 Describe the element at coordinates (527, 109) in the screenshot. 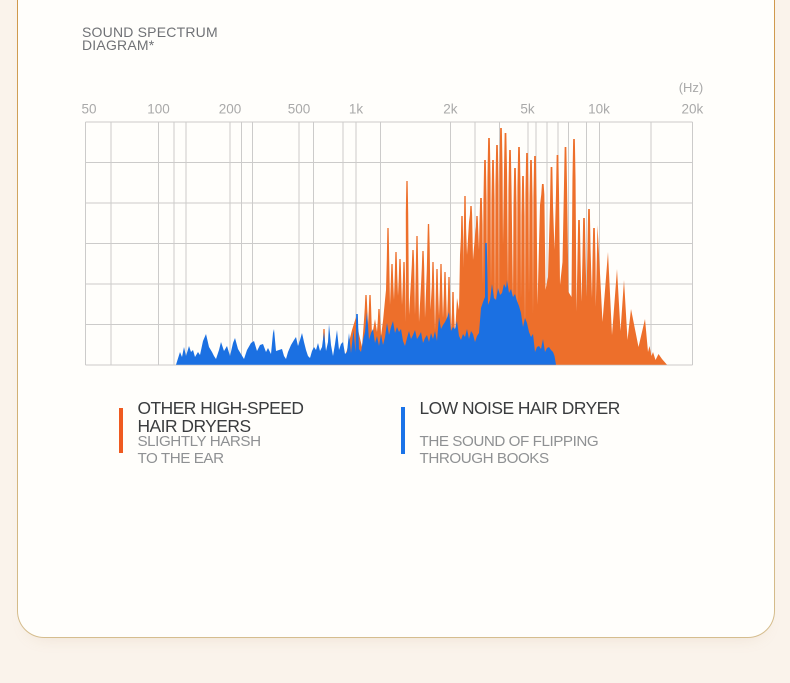

I see `svg-text: 5k` at that location.